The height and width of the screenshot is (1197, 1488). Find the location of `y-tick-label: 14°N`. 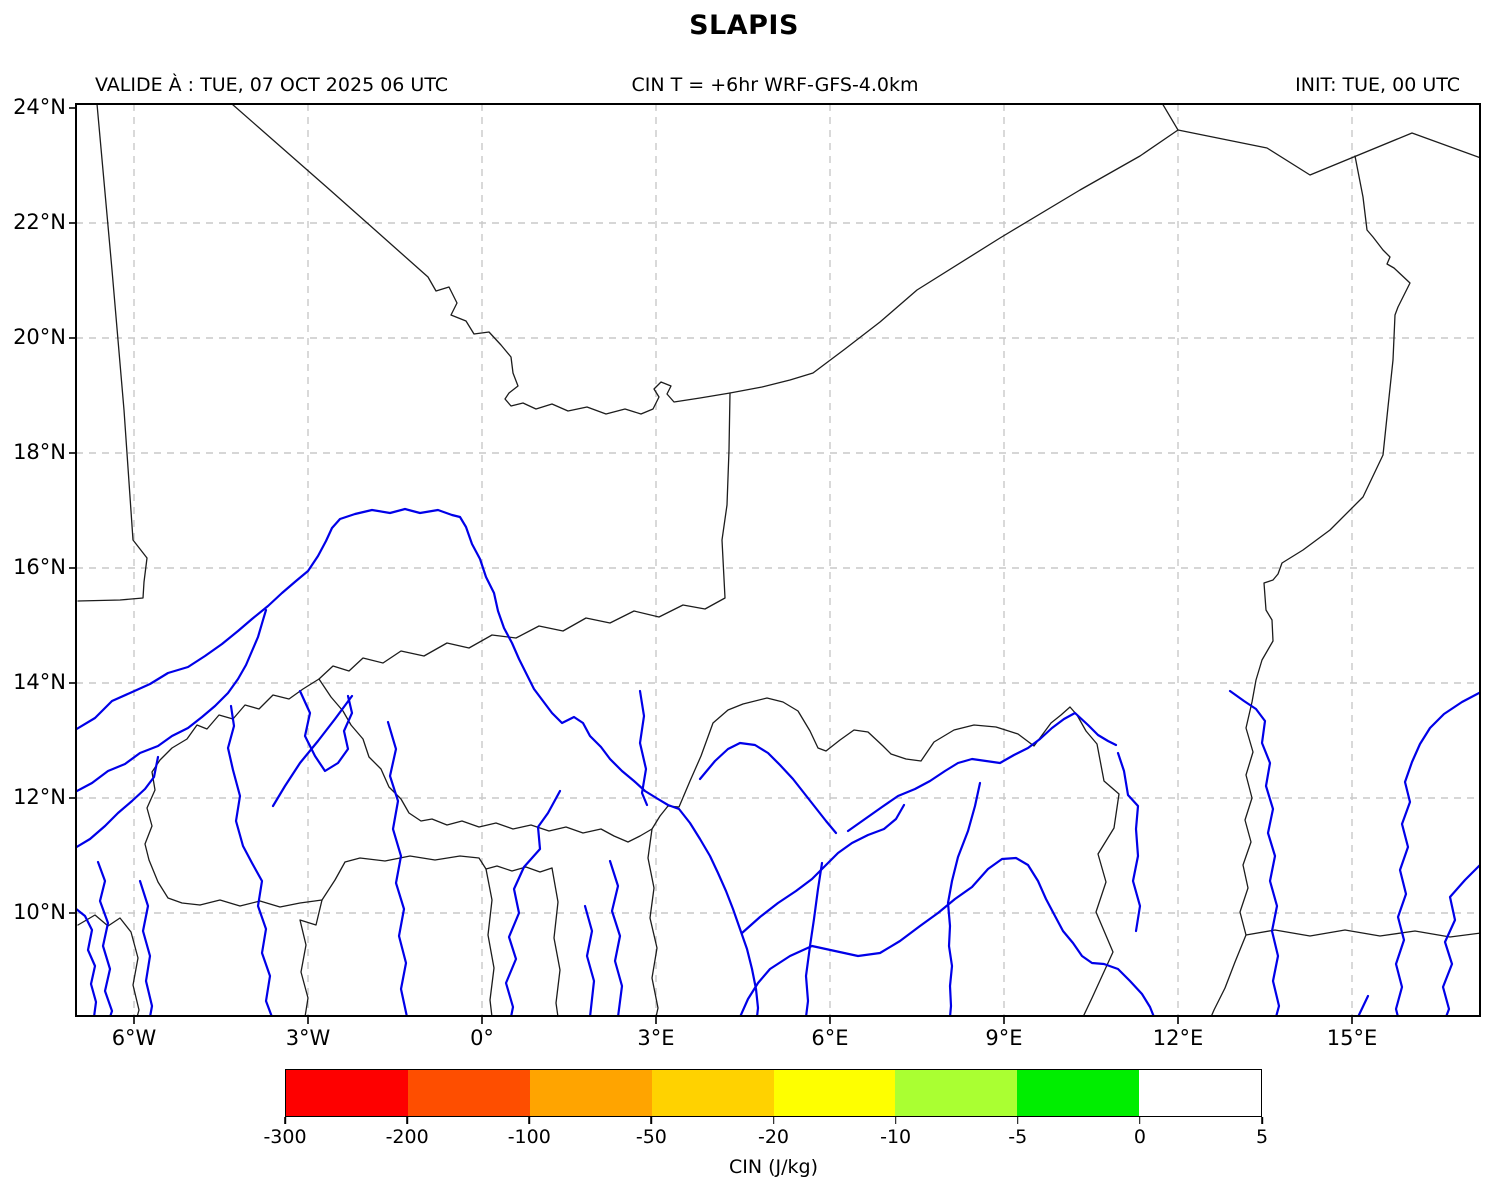

y-tick-label: 14°N is located at coordinates (39, 682).